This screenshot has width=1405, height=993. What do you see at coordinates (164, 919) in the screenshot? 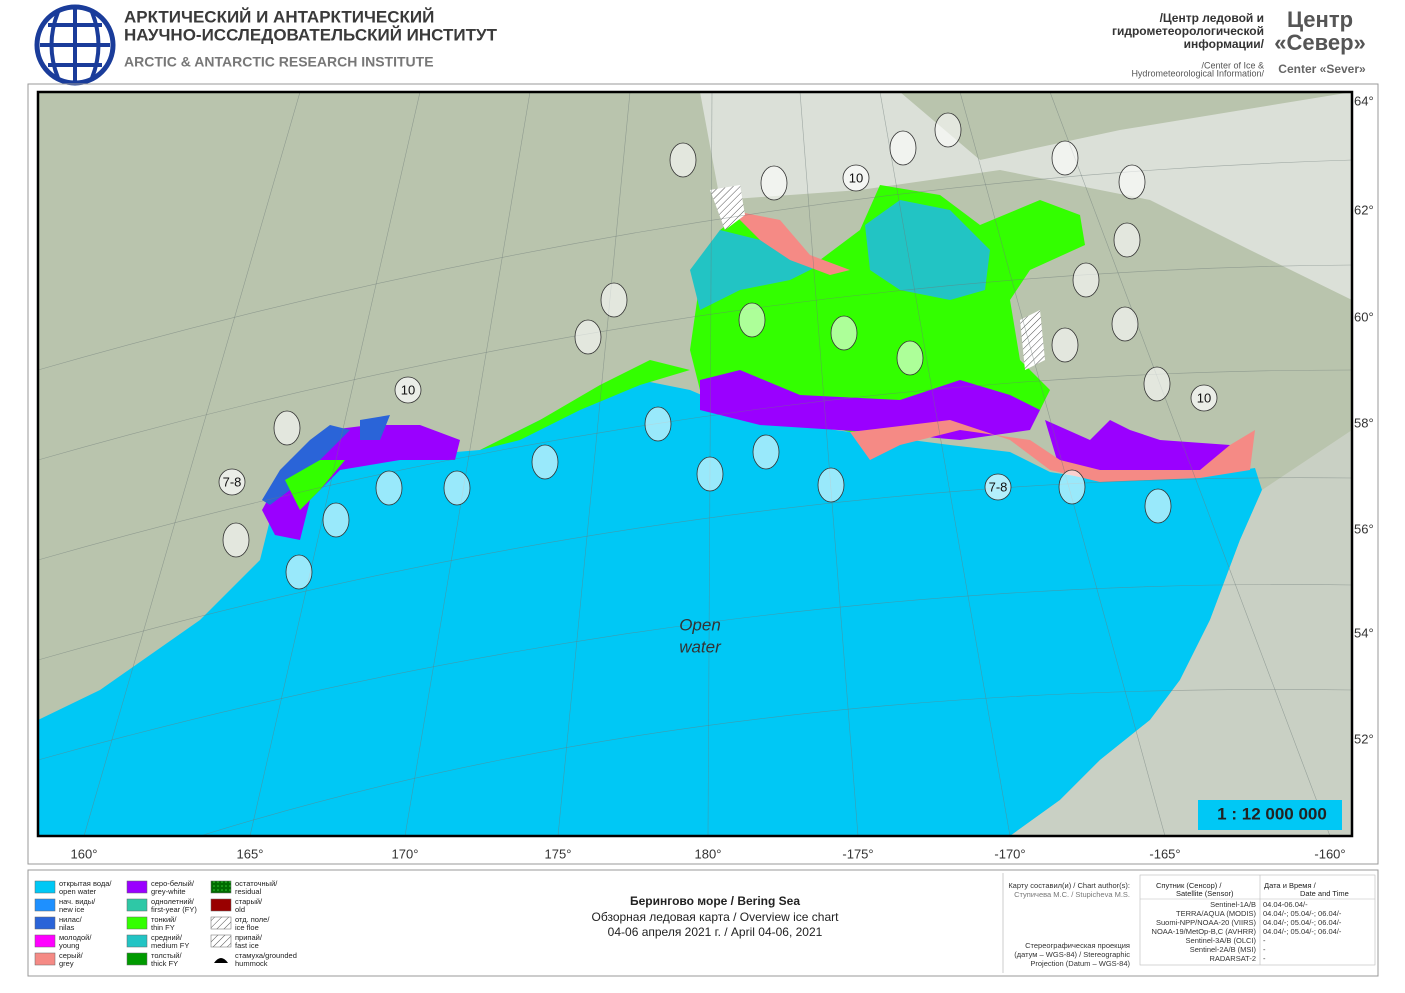
I see `legend-label: тонкий/` at bounding box center [164, 919].